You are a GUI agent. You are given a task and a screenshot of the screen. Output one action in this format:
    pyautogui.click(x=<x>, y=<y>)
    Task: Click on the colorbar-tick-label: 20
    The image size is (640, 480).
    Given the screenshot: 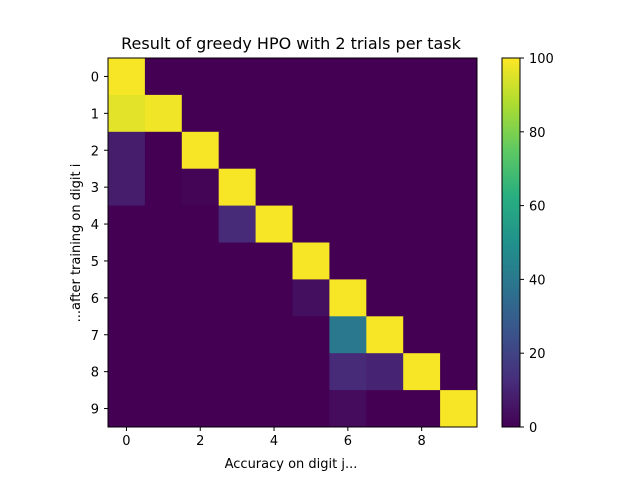 What is the action you would take?
    pyautogui.click(x=537, y=354)
    